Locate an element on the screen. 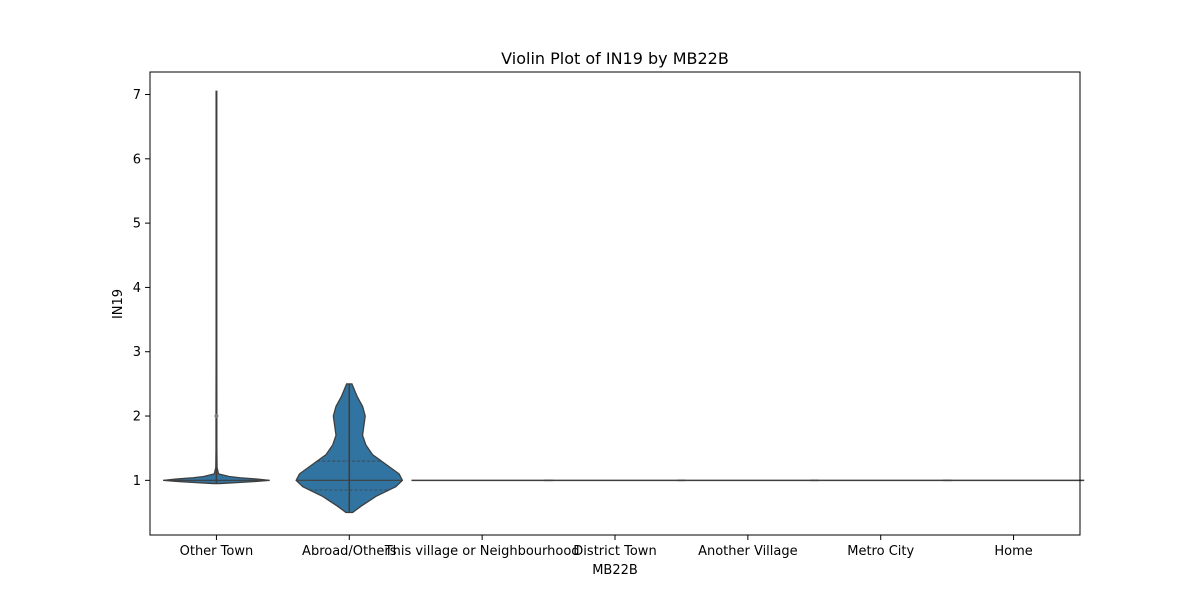 This screenshot has width=1200, height=600. y-tick-label: 5 is located at coordinates (137, 224).